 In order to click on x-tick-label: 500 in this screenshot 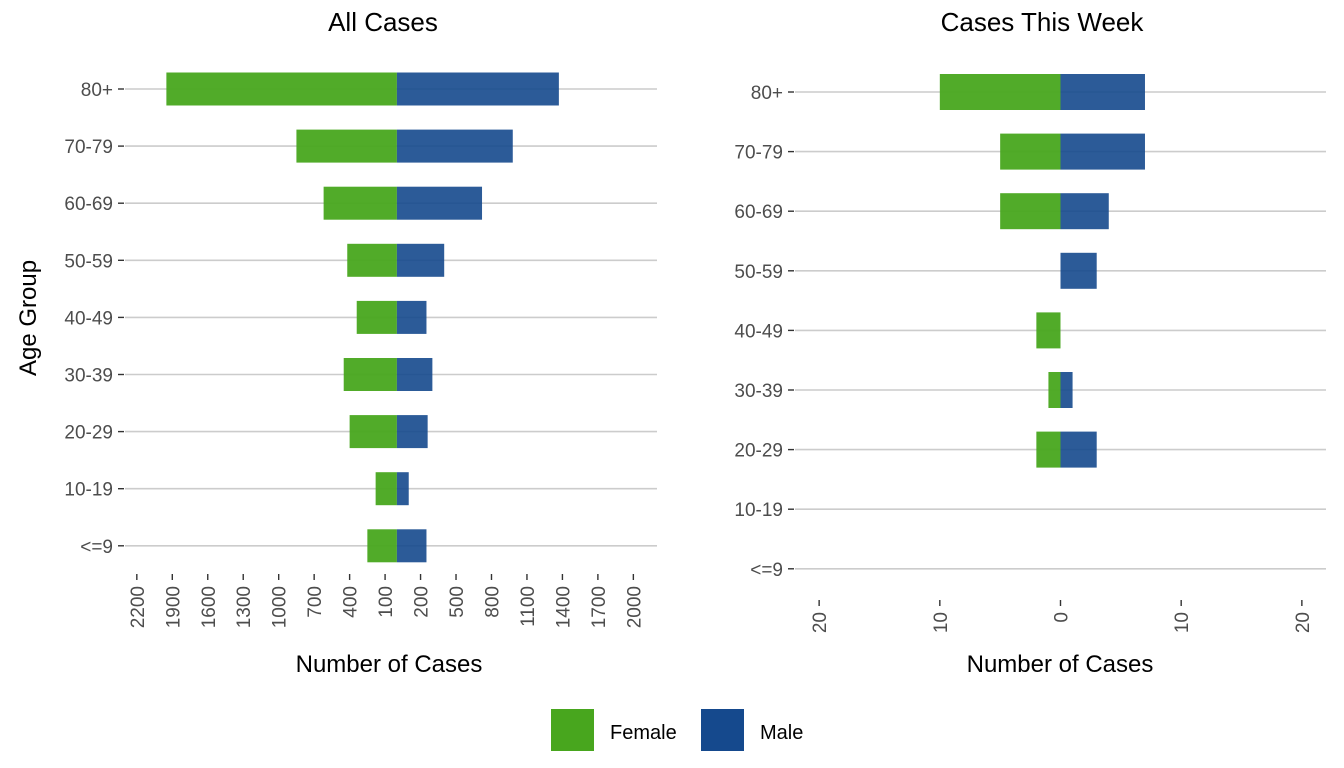, I will do `click(457, 602)`.